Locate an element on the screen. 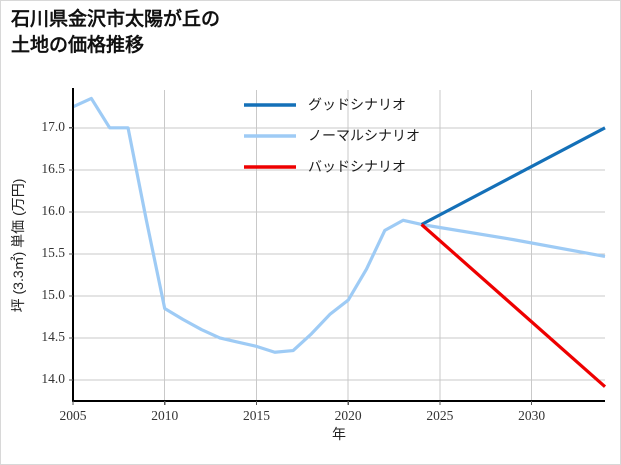 This screenshot has width=621, height=465. y-tick-label: 15.5 is located at coordinates (53, 252).